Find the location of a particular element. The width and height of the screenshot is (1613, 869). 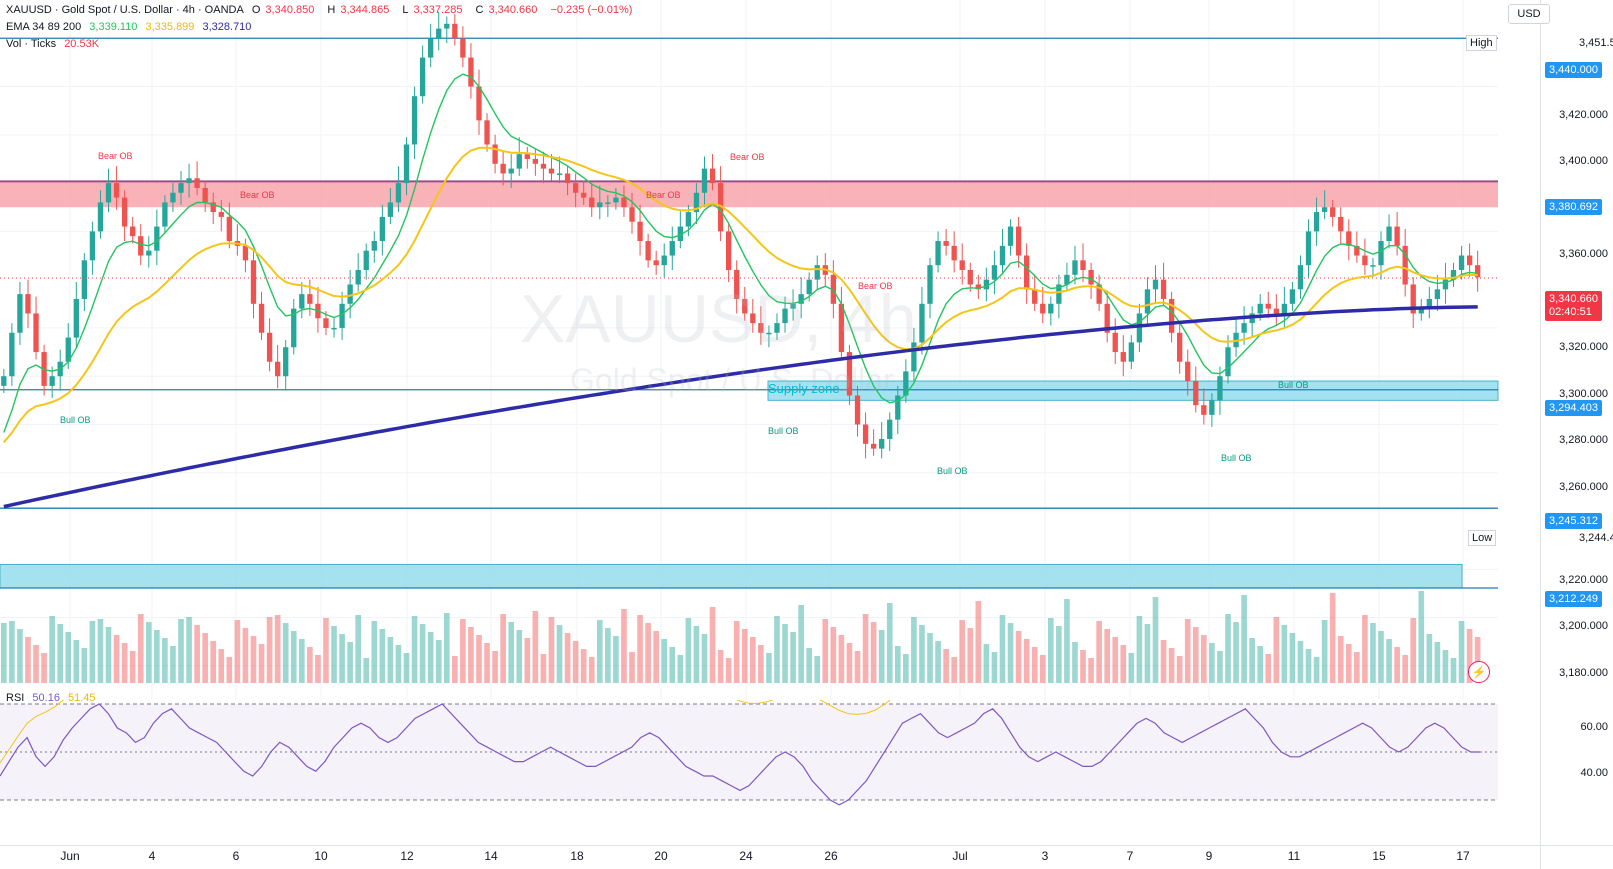

high-label: H is located at coordinates (331, 10).